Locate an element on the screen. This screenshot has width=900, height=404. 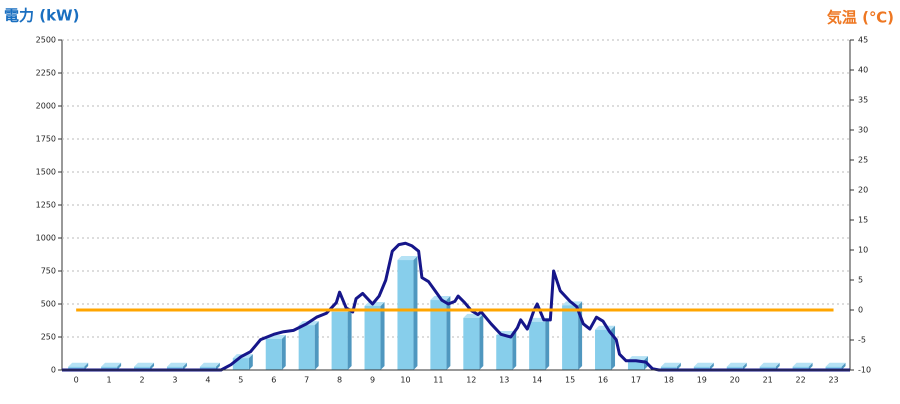
y2-tick-label: -5 is located at coordinates (862, 340).